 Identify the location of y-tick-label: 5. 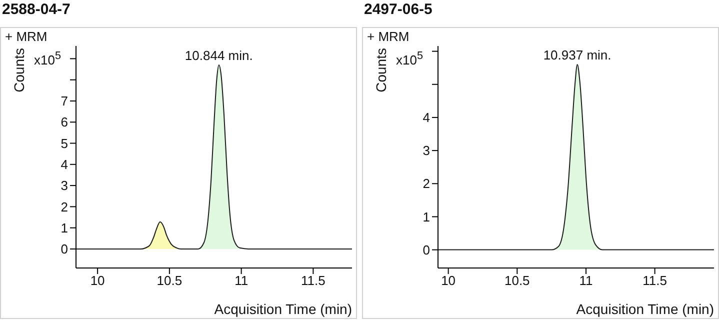
(64, 143).